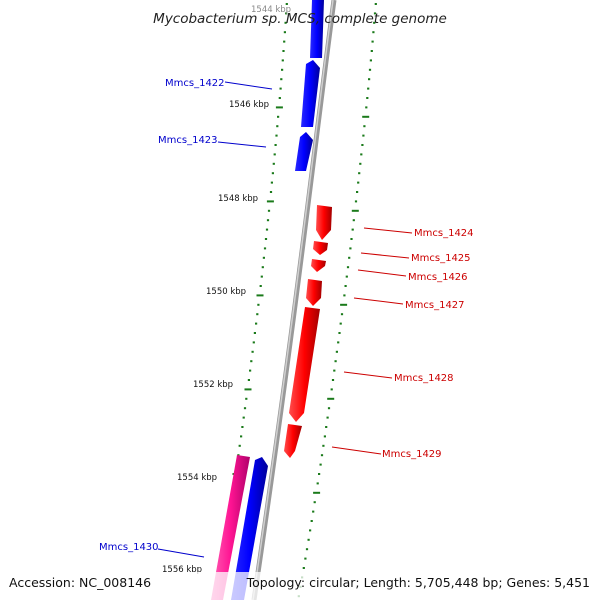 The image size is (600, 600). Describe the element at coordinates (412, 454) in the screenshot. I see `gene-label-mmcs-1429: Mmcs_1429` at that location.